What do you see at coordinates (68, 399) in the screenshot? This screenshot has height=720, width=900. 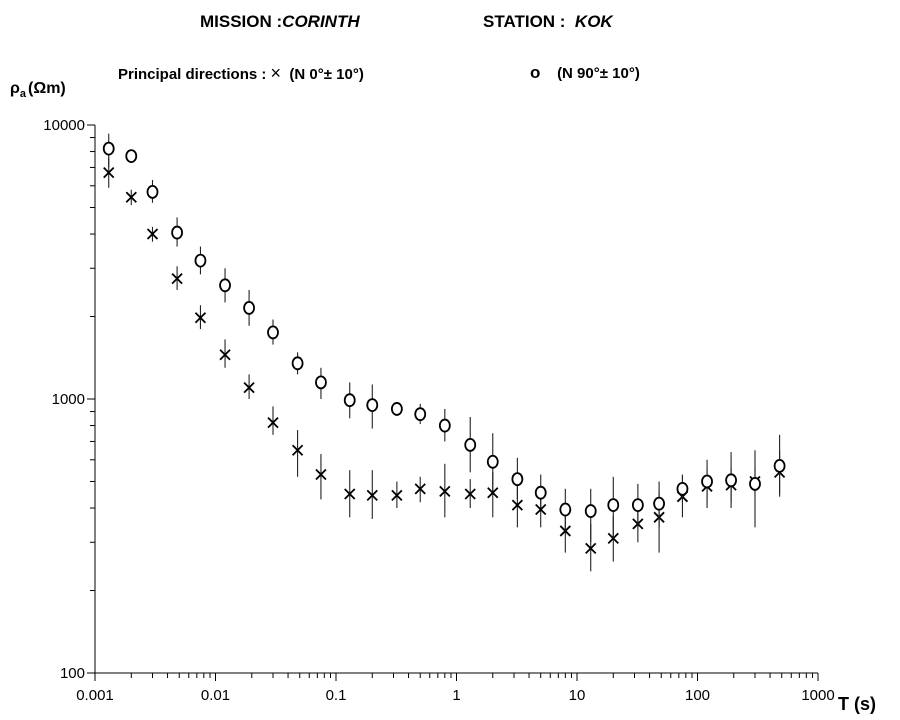 I see `y-tick-label: 1000` at bounding box center [68, 399].